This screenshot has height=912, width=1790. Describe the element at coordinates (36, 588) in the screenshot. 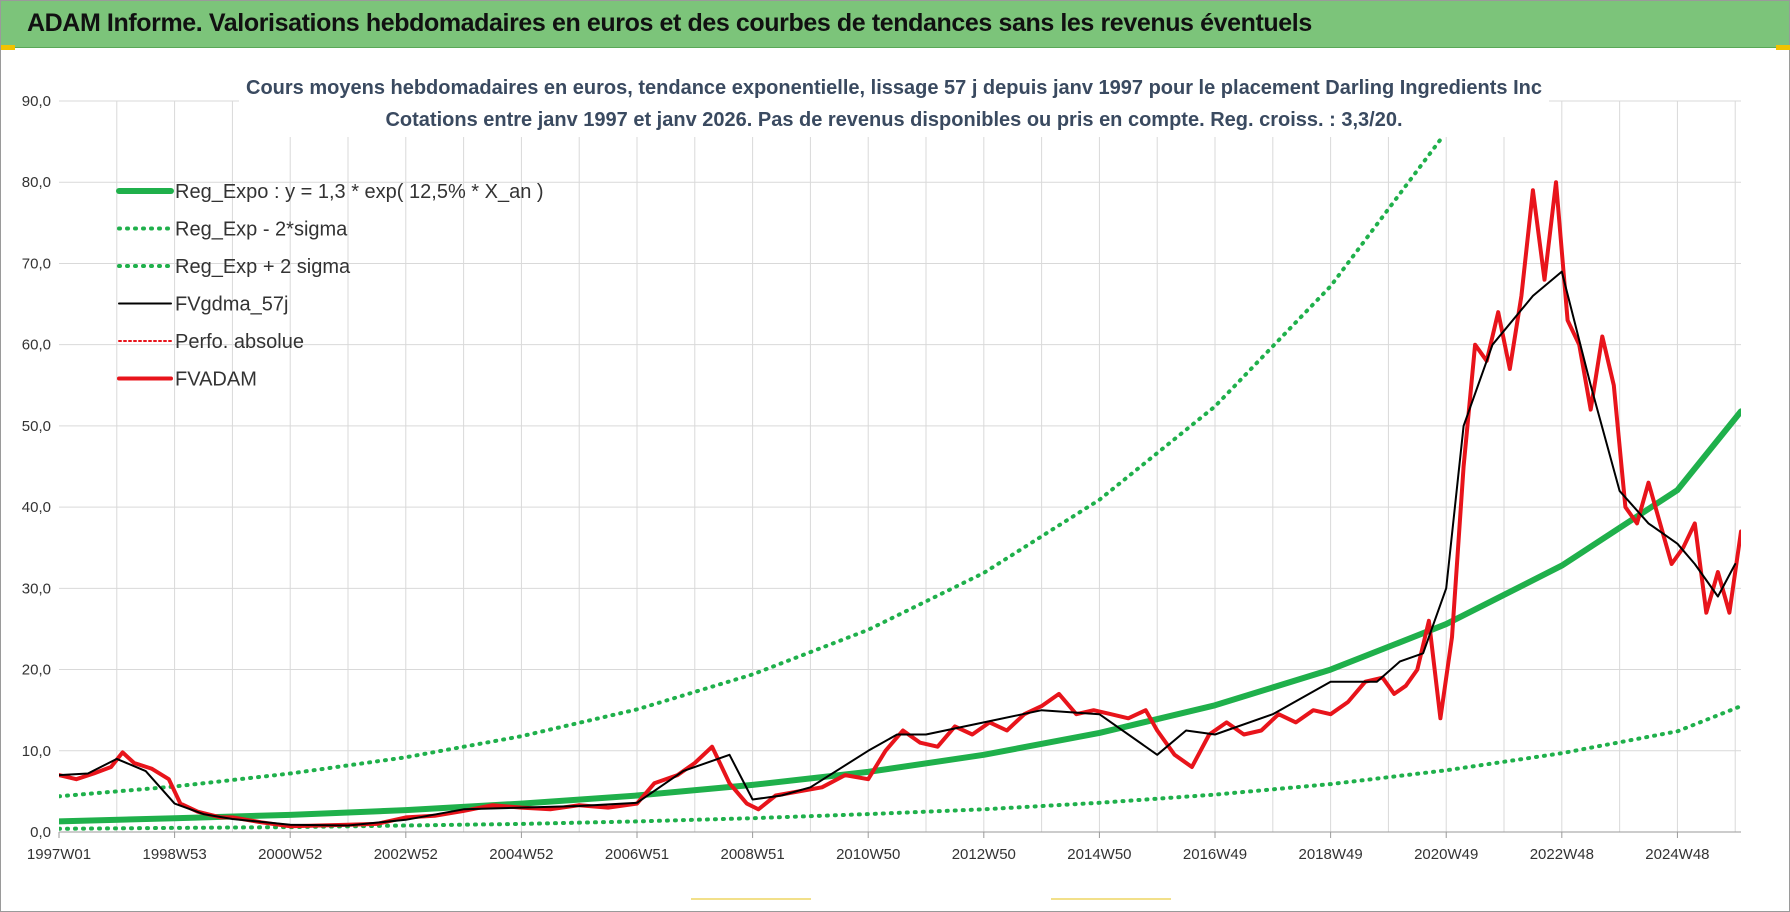

I see `y-tick-label: 30,0` at that location.